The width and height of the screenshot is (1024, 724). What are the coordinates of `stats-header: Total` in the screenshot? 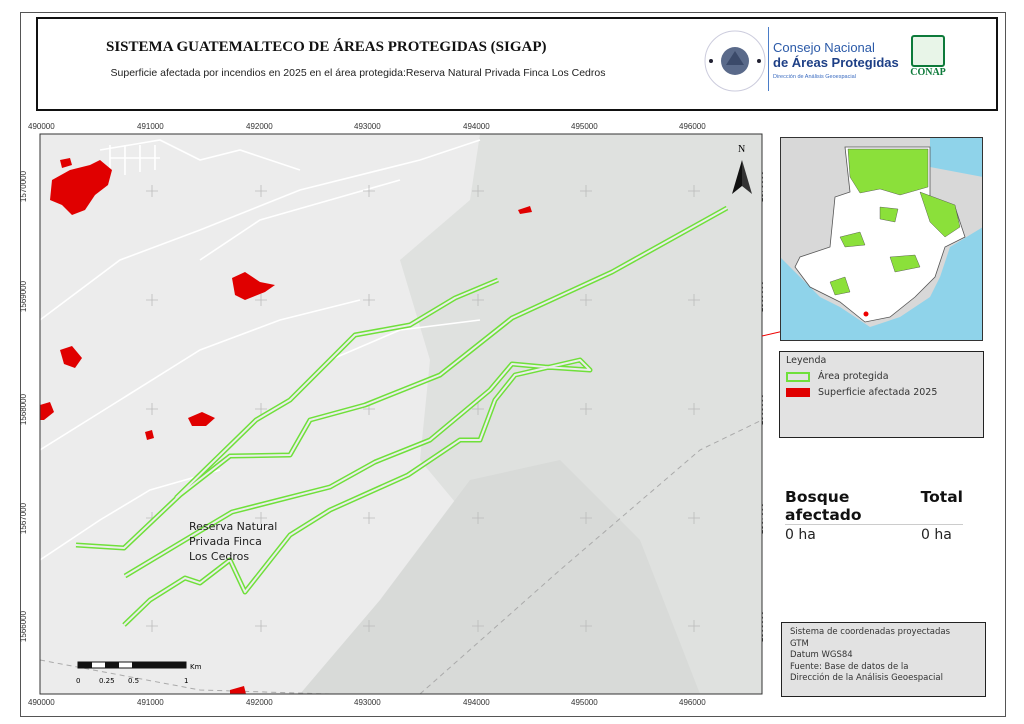 It's located at (941, 497).